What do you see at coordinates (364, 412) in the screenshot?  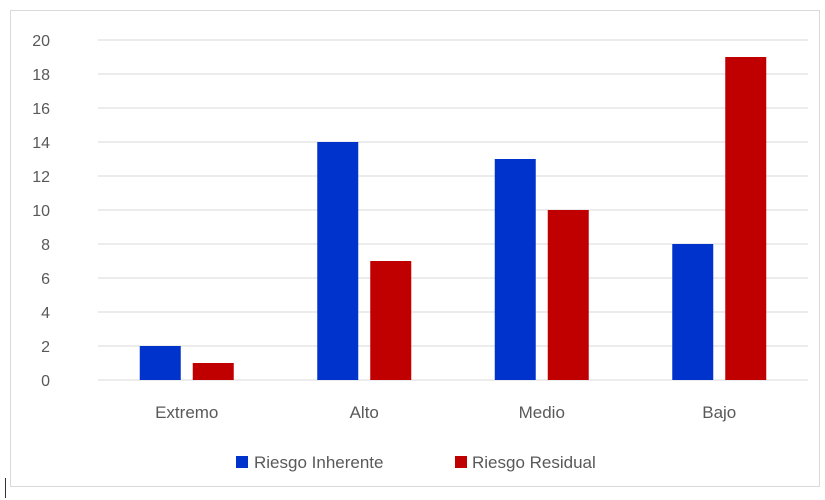 I see `x-category-label: Alto` at bounding box center [364, 412].